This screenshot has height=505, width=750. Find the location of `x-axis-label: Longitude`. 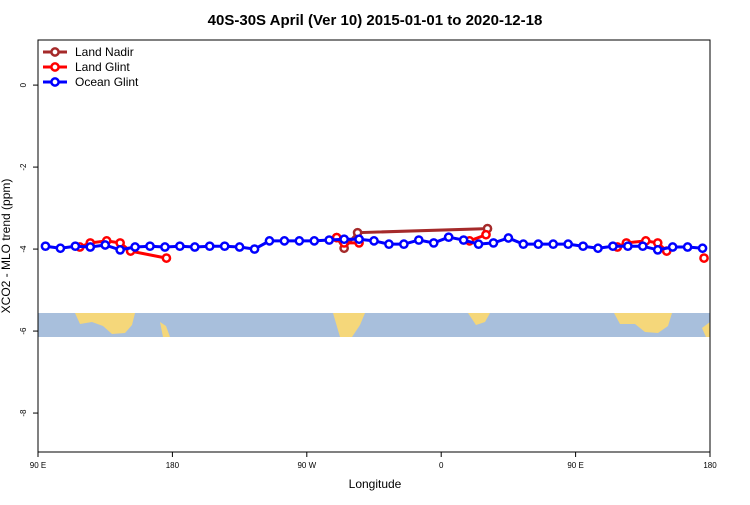

x-axis-label: Longitude is located at coordinates (375, 484).